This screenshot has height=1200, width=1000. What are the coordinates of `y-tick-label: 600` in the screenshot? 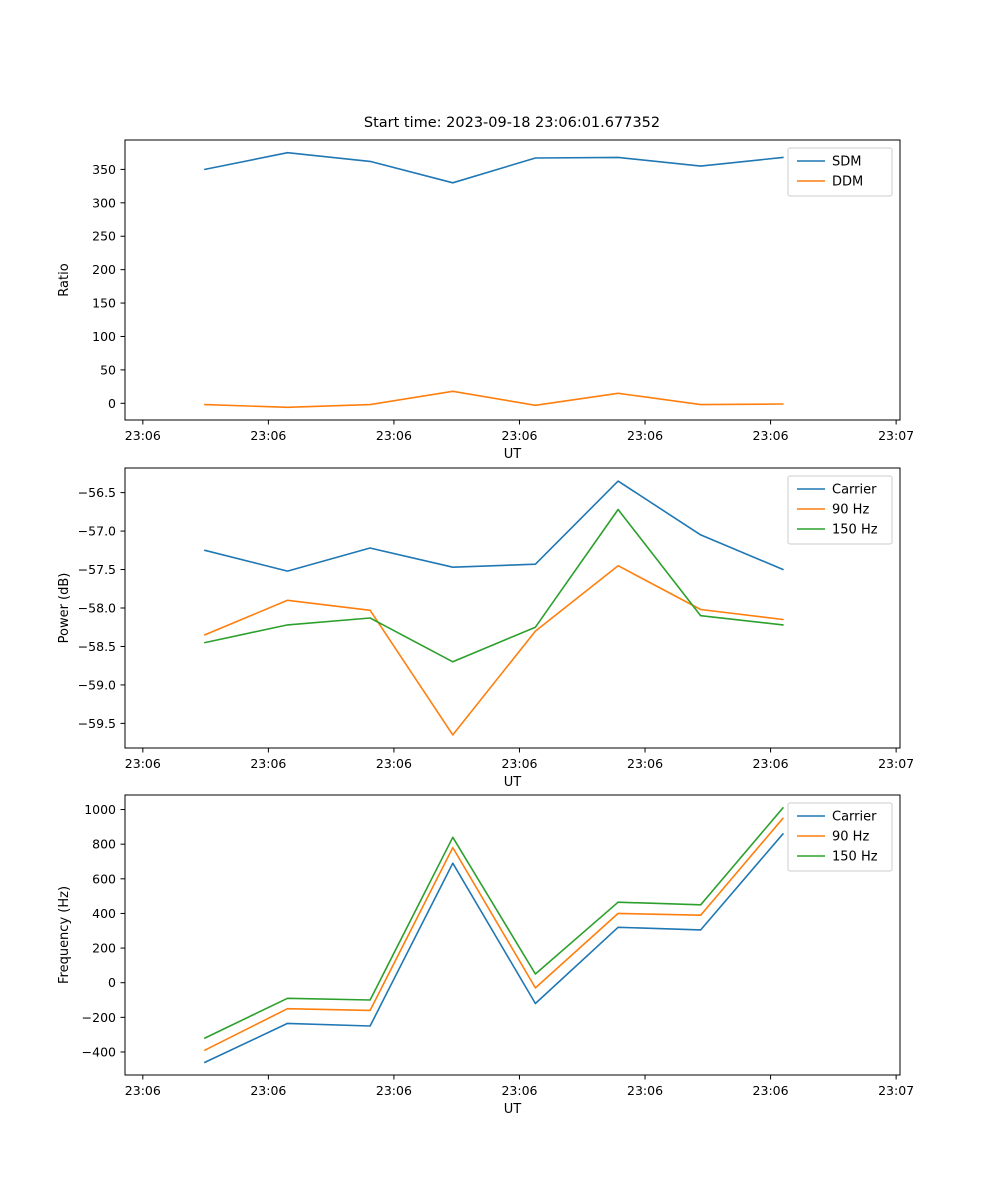 It's located at (104, 878).